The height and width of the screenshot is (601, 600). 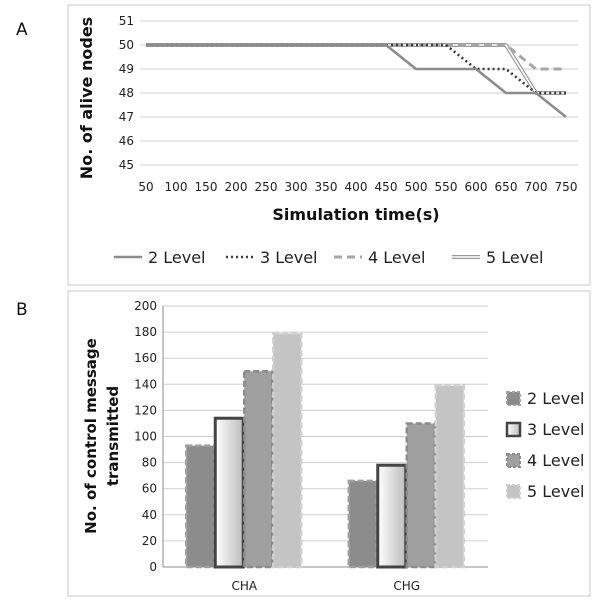 I want to click on y-tick-label-200: 200, so click(x=145, y=306).